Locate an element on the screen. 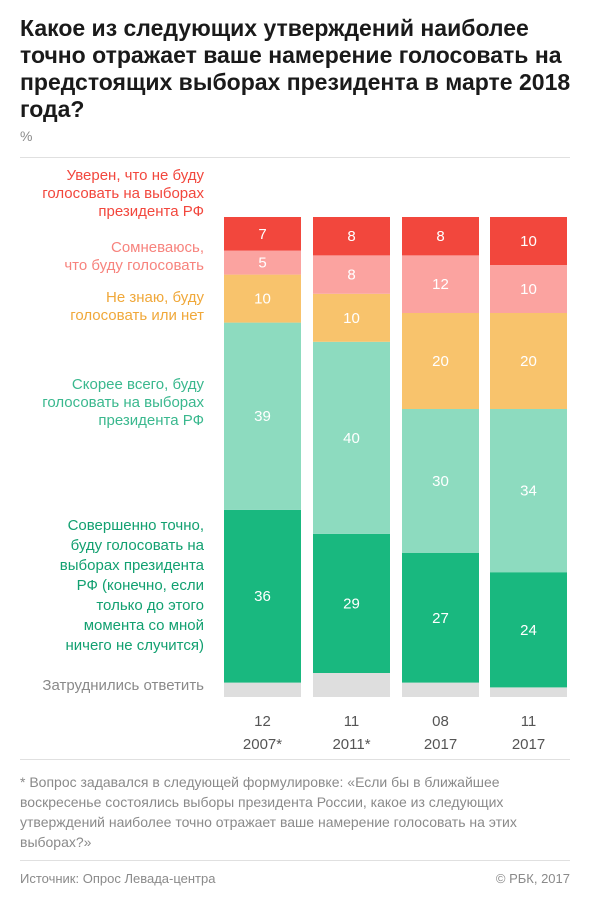 The width and height of the screenshot is (590, 901). bar-value-label: 5 is located at coordinates (262, 263).